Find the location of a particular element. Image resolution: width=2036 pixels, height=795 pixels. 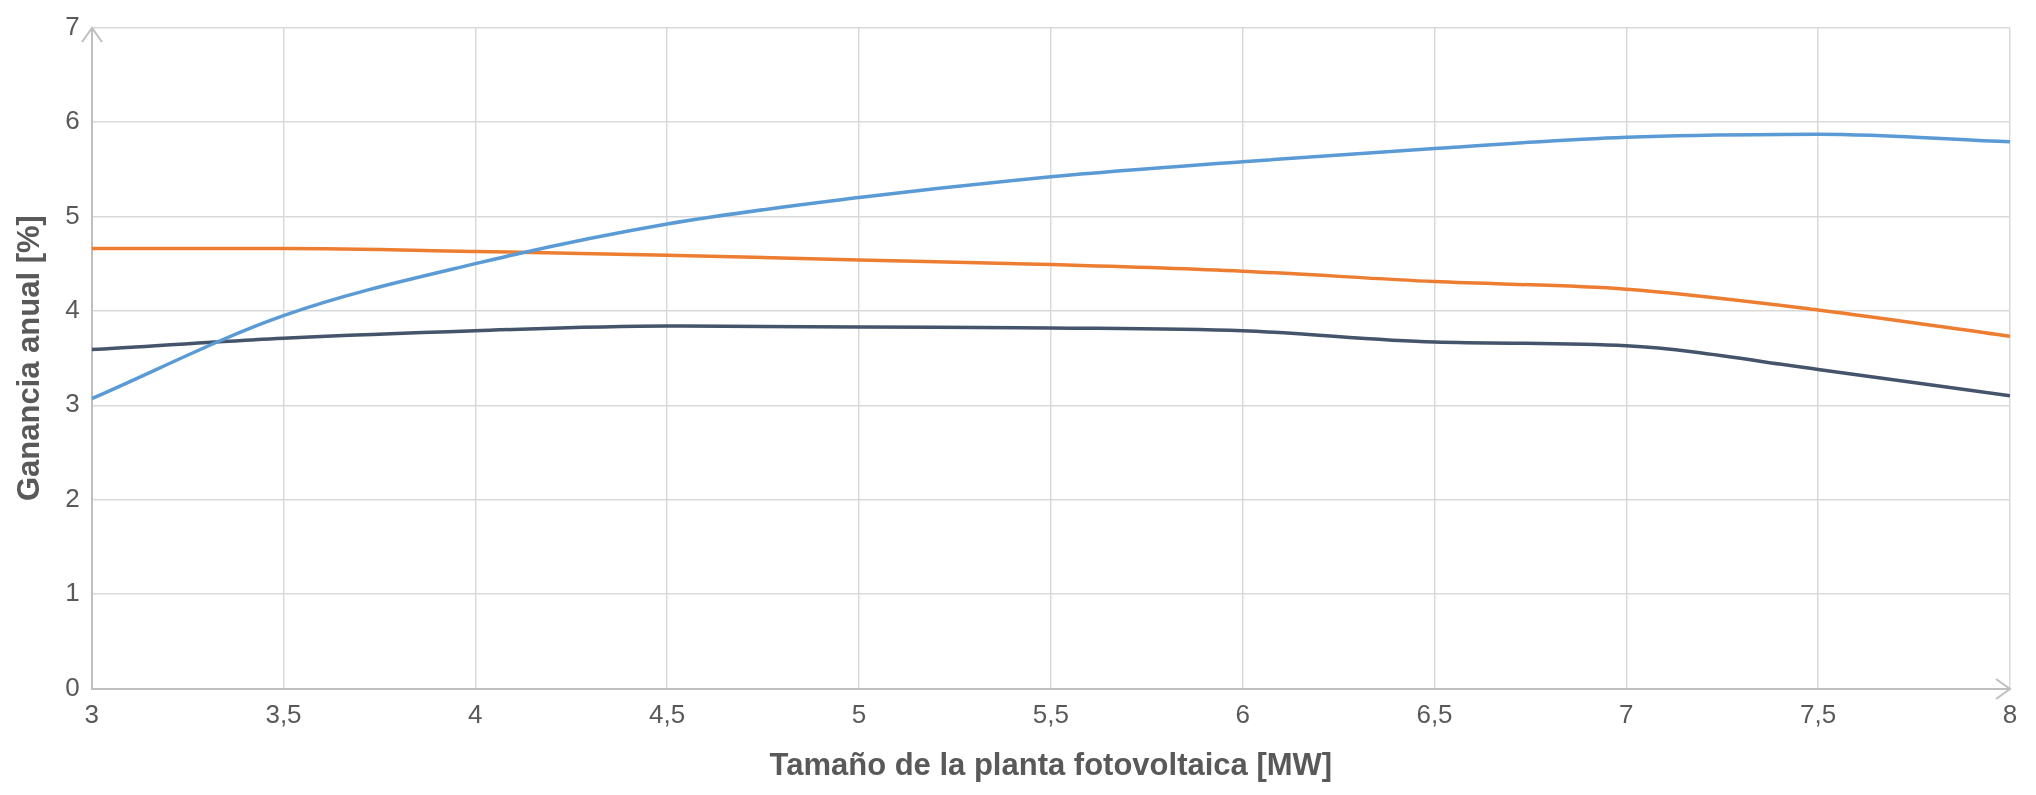

x-tick-label: 8 is located at coordinates (2010, 714).